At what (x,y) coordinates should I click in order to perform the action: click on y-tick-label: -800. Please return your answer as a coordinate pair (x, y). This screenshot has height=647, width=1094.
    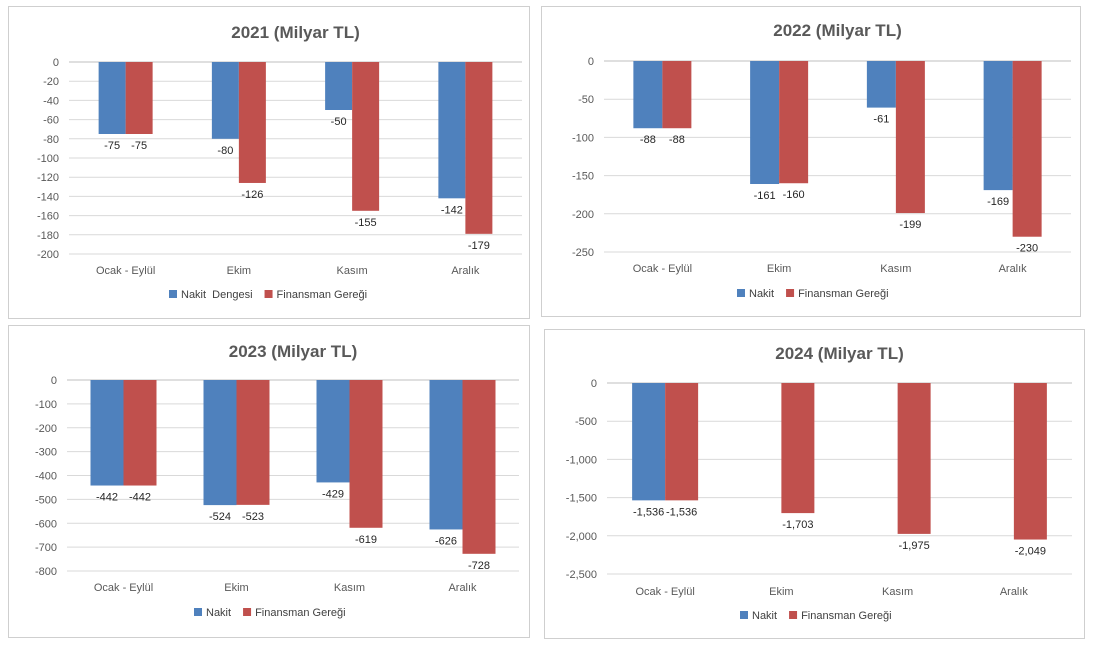
    Looking at the image, I should click on (46, 572).